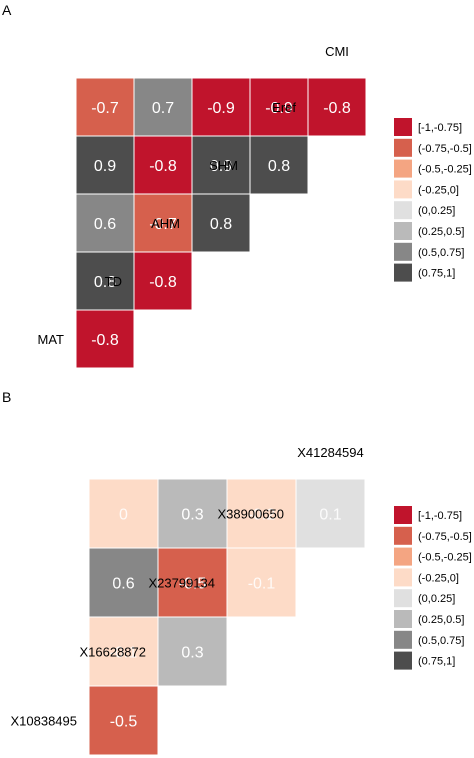 Image resolution: width=474 pixels, height=758 pixels. Describe the element at coordinates (262, 583) in the screenshot. I see `panel-b-cell-value-x38900650-x23799134: -0.1` at that location.